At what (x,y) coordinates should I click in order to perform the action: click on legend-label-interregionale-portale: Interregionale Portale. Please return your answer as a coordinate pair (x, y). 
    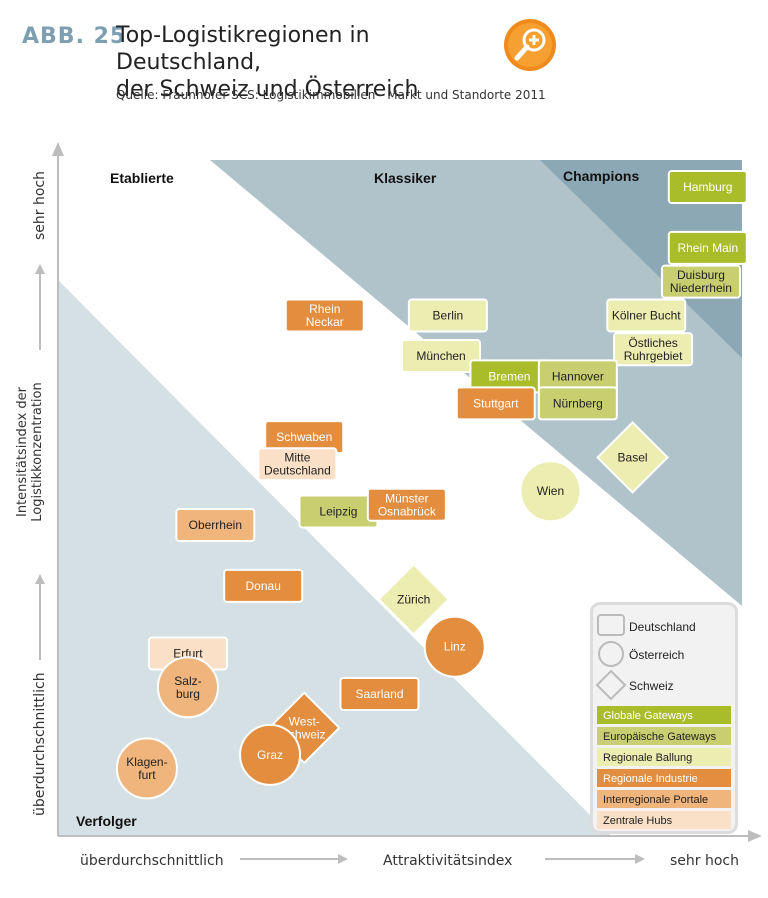
    Looking at the image, I should click on (655, 800).